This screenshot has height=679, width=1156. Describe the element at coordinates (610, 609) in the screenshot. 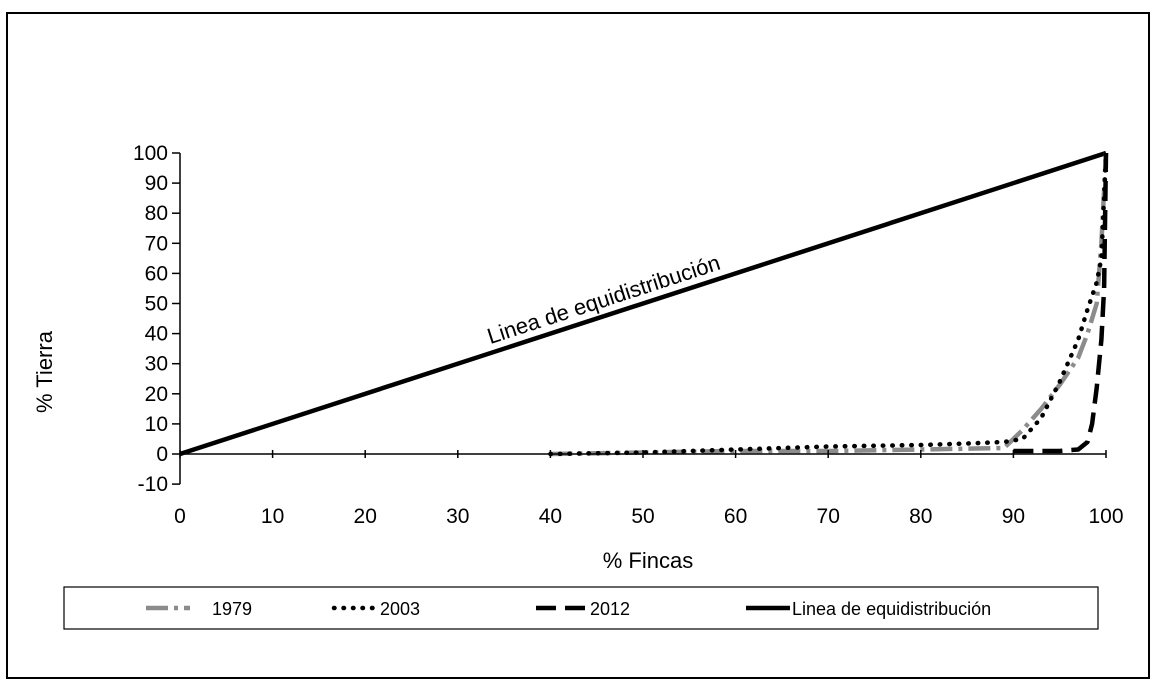

I see `legend-label: 2012` at that location.